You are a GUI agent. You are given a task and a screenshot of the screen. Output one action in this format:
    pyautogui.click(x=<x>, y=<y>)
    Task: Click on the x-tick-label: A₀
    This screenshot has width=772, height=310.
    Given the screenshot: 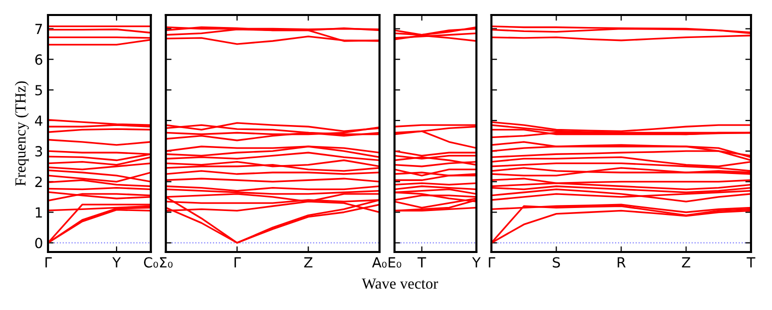 What is the action you would take?
    pyautogui.click(x=379, y=262)
    